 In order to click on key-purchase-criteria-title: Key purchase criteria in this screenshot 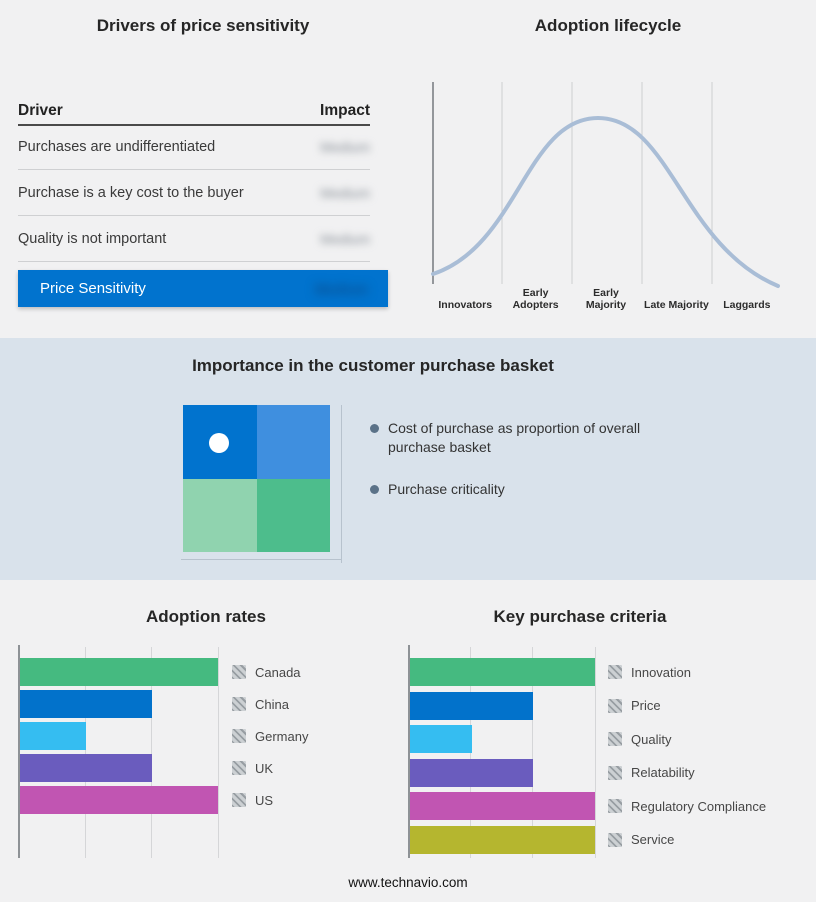, I will do `click(580, 616)`.